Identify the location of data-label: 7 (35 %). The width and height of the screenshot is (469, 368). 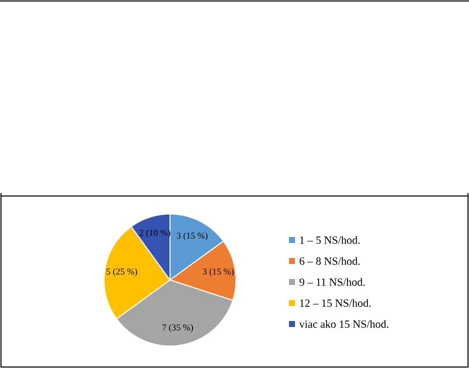
(177, 328).